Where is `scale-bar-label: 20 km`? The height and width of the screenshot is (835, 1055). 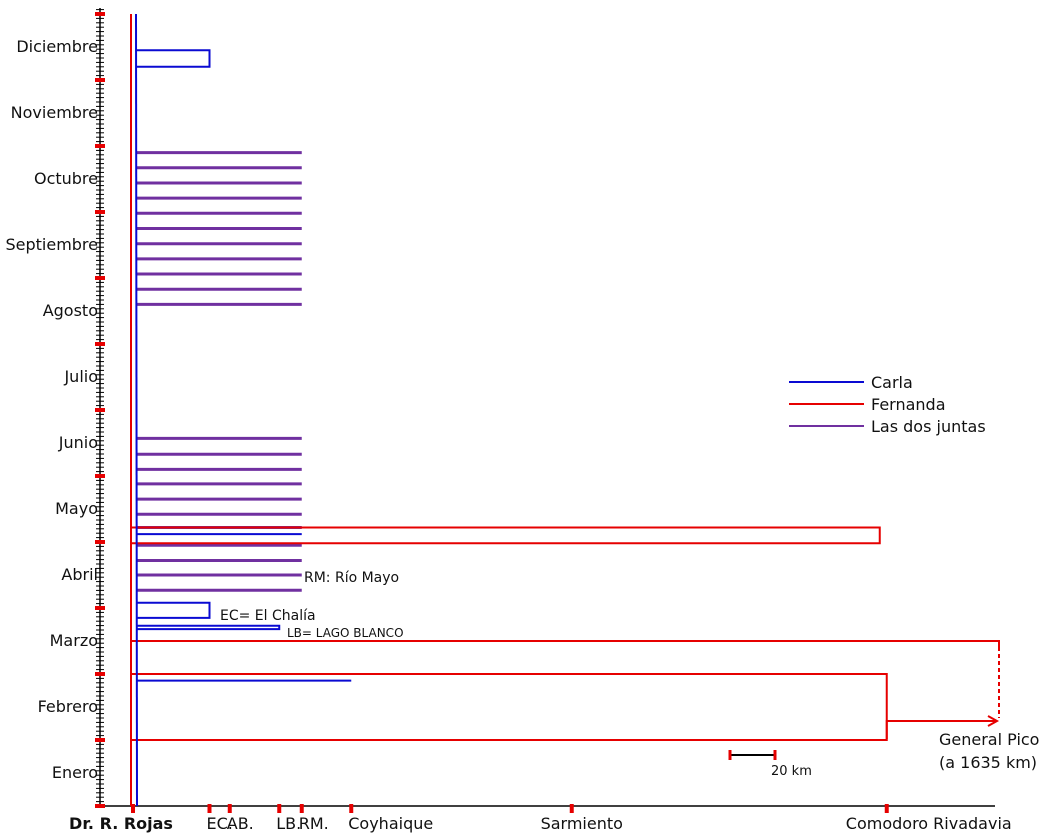 scale-bar-label: 20 km is located at coordinates (791, 771).